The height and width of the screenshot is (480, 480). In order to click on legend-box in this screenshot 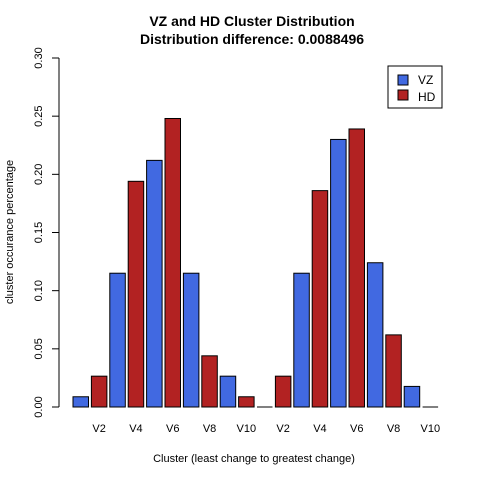, I will do `click(415, 87)`.